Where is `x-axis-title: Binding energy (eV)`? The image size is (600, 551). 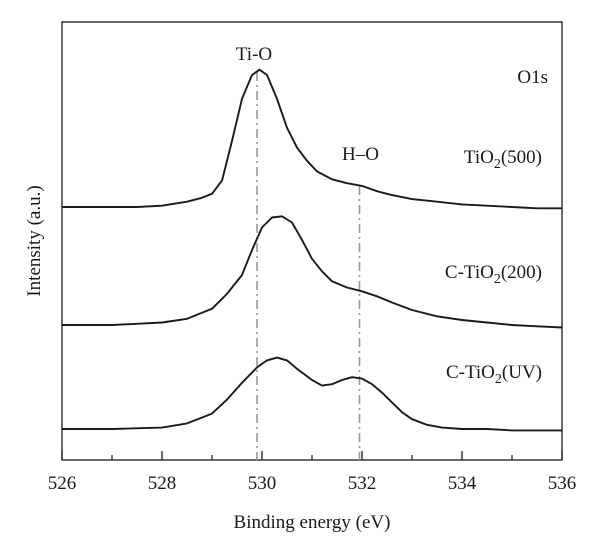 x-axis-title: Binding energy (eV) is located at coordinates (312, 522).